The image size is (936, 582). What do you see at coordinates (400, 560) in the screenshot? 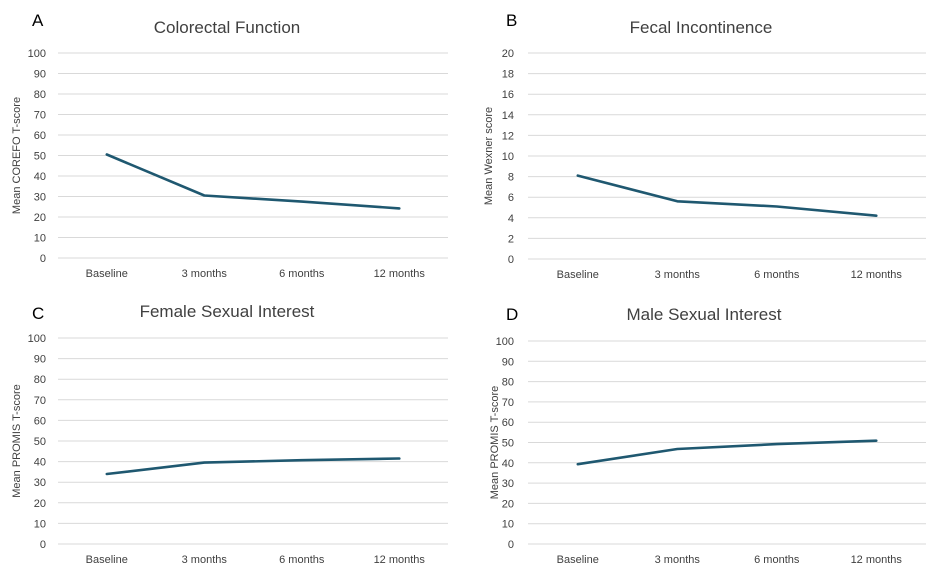
I see `panel-c-xtick-3: 12 months` at bounding box center [400, 560].